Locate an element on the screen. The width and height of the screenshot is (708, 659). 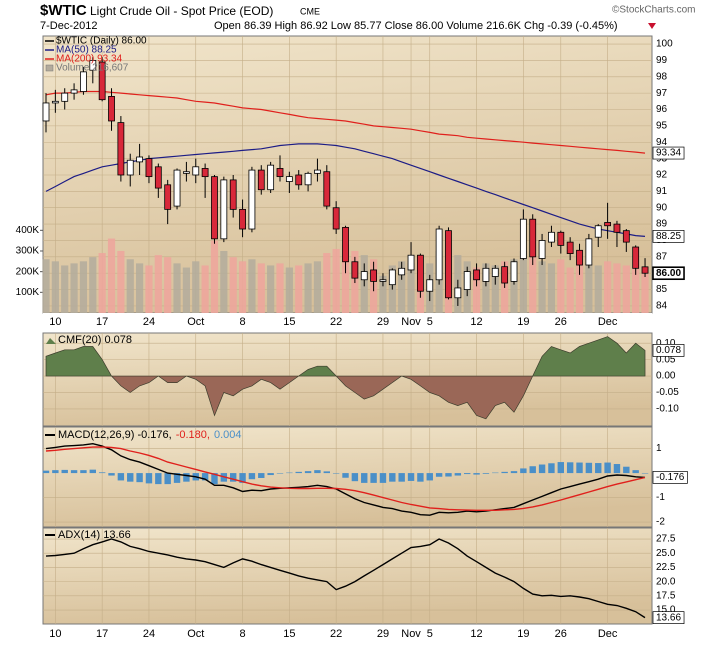
y-tick-label: 89 is located at coordinates (662, 224).